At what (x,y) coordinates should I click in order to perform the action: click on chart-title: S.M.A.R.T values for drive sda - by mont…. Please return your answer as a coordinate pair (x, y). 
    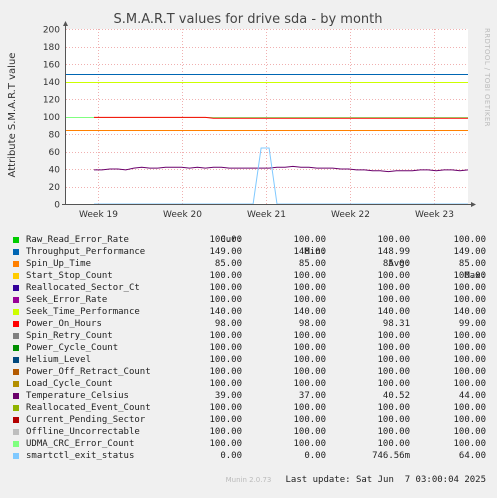
    Looking at the image, I should click on (248, 19).